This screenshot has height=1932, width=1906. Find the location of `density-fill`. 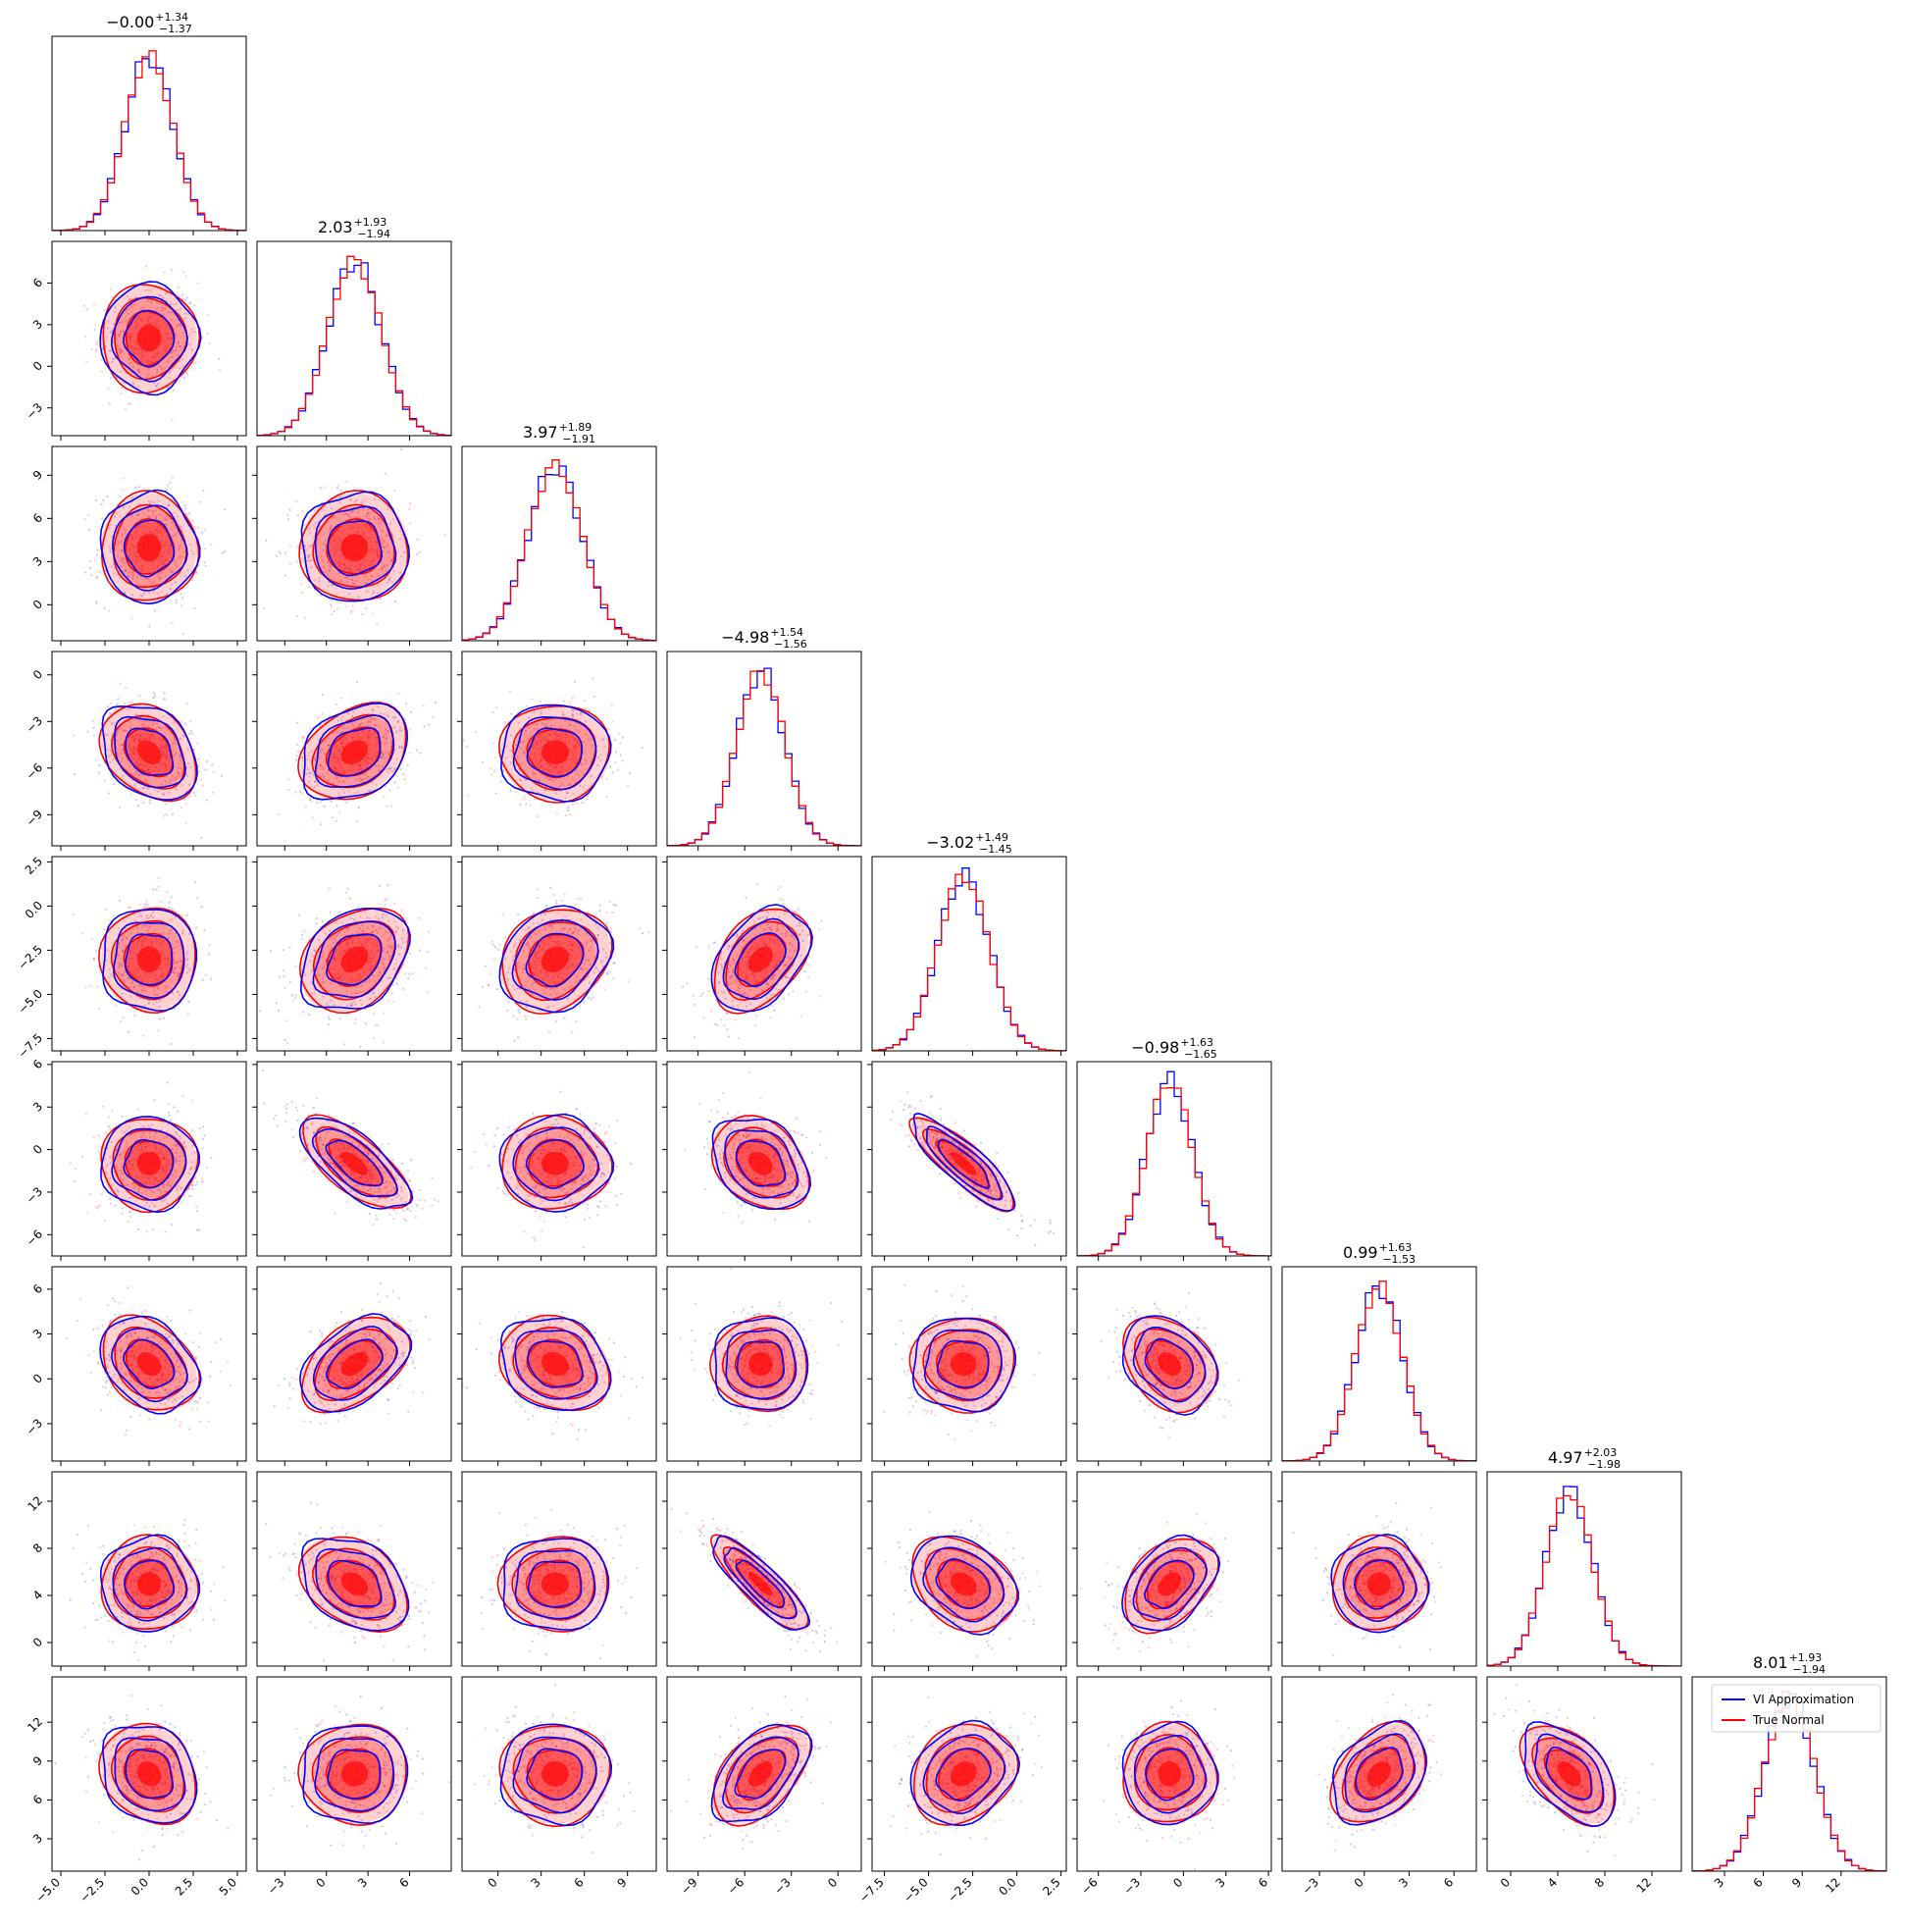

density-fill is located at coordinates (354, 752).